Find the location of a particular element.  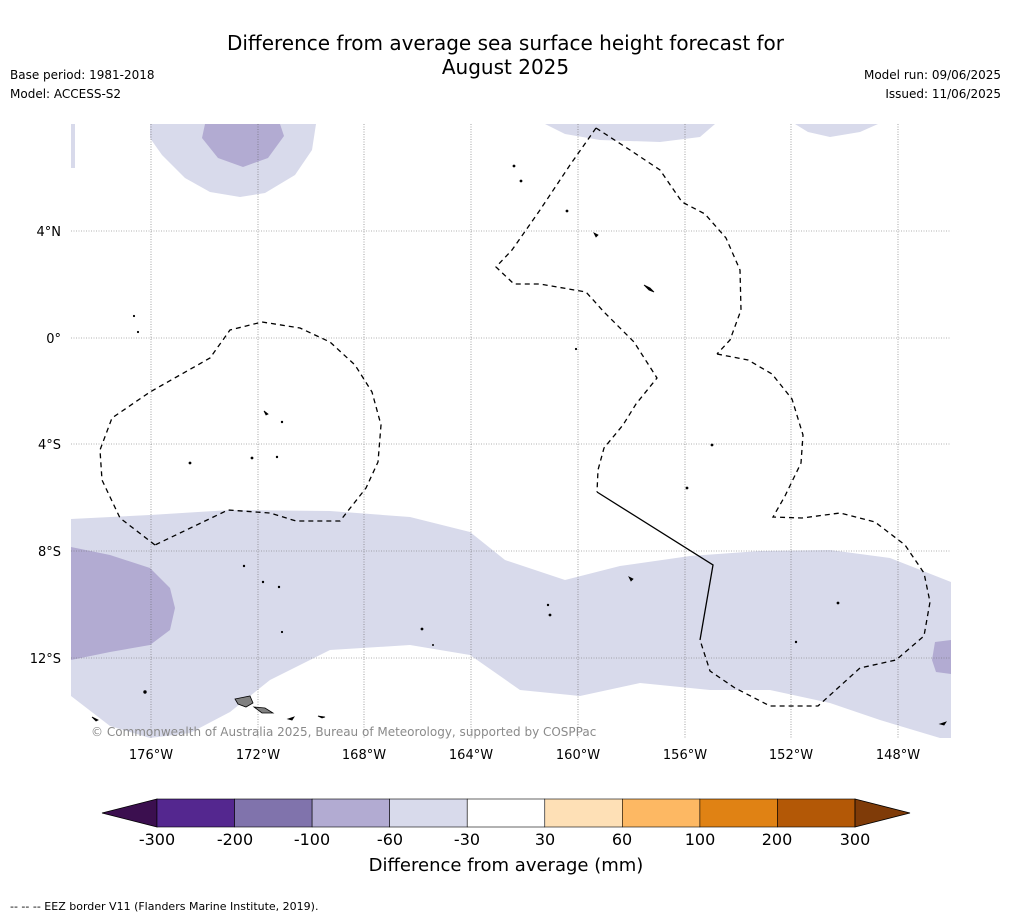

colorbar-extend-min is located at coordinates (129, 813).